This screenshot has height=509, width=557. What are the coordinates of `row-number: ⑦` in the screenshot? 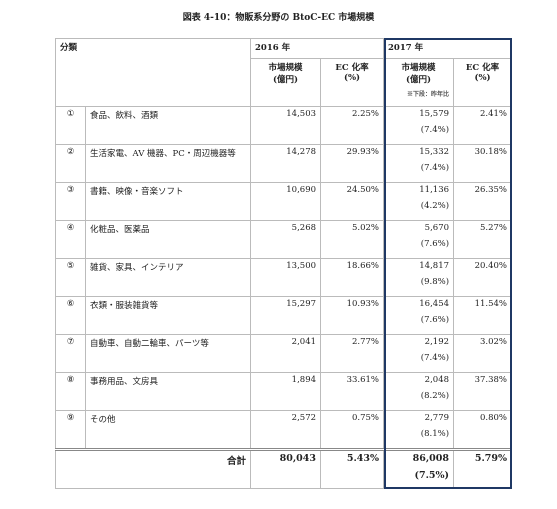 It's located at (70, 353).